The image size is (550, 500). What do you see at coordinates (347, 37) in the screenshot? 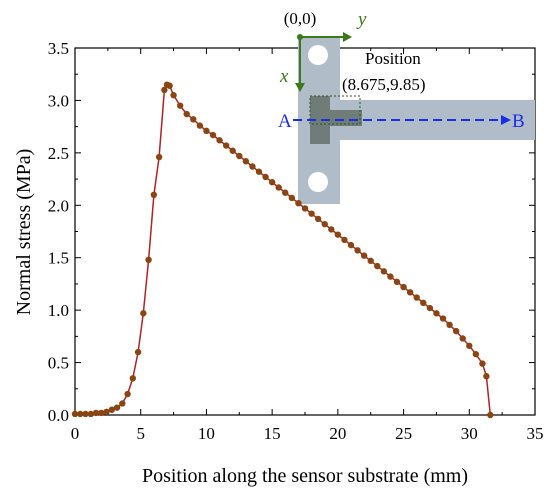
I see `inset-y-arrowhead` at bounding box center [347, 37].